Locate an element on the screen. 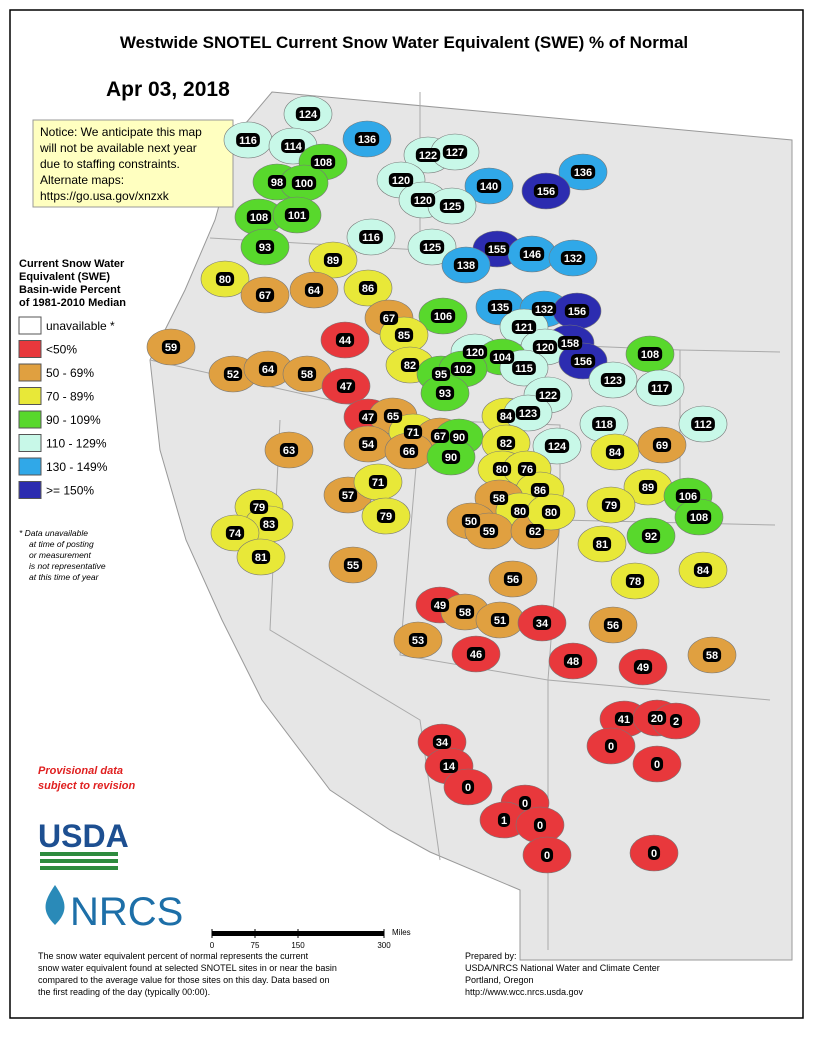  basin-value: 100 is located at coordinates (304, 184).